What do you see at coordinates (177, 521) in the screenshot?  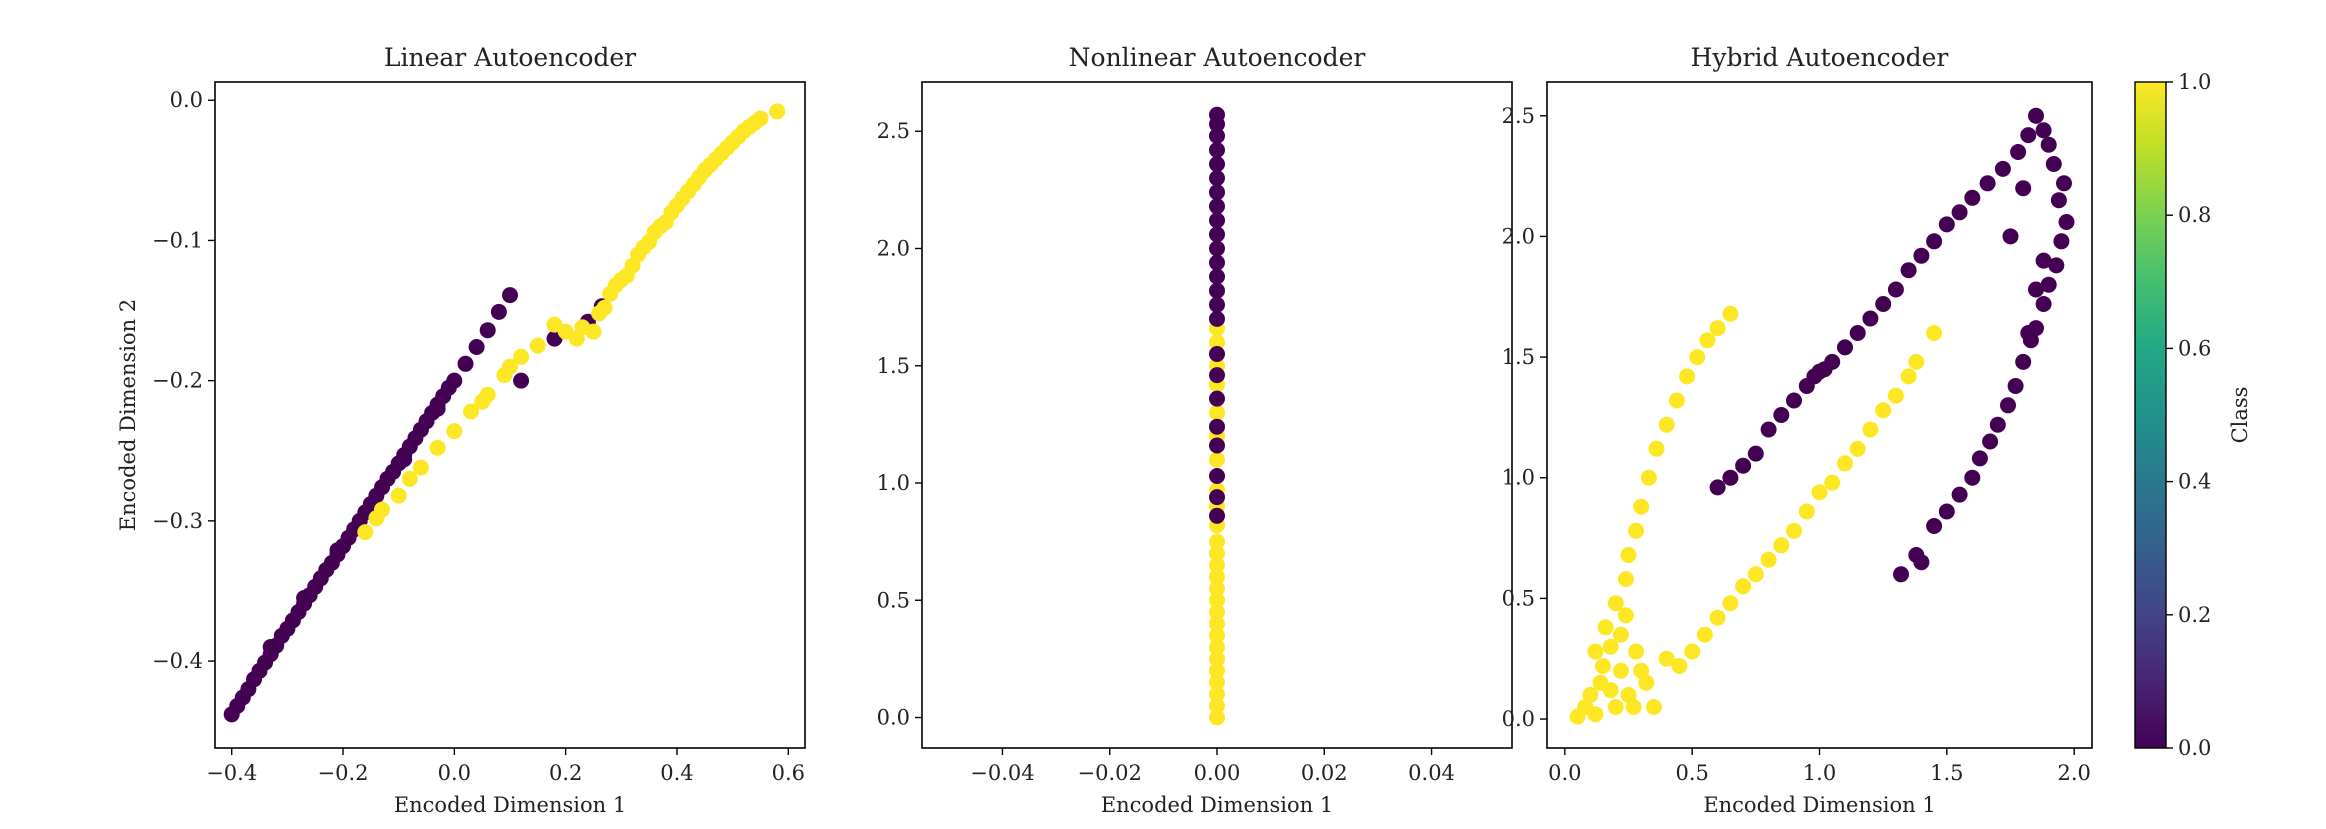 I see `y-tick-label: −0.3` at bounding box center [177, 521].